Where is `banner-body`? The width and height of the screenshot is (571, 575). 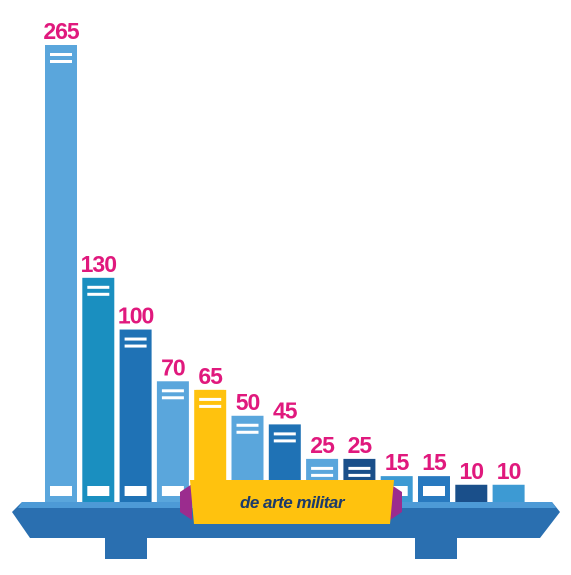 banner-body is located at coordinates (292, 502).